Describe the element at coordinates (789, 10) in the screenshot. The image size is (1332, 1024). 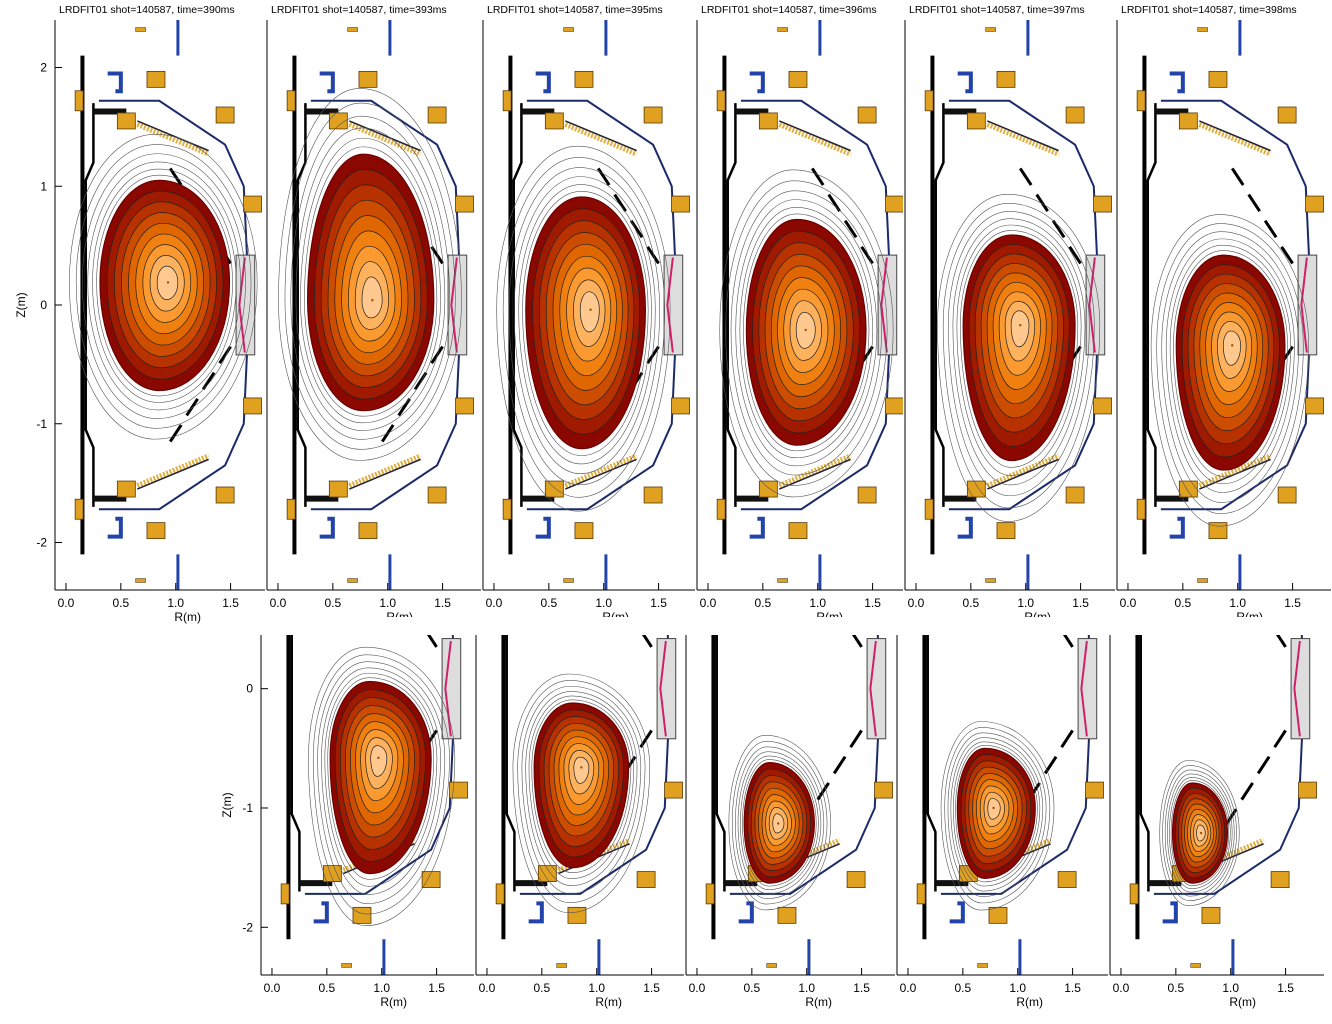
I see `panel-title: LRDFIT01 shot=140587, time=396ms` at that location.